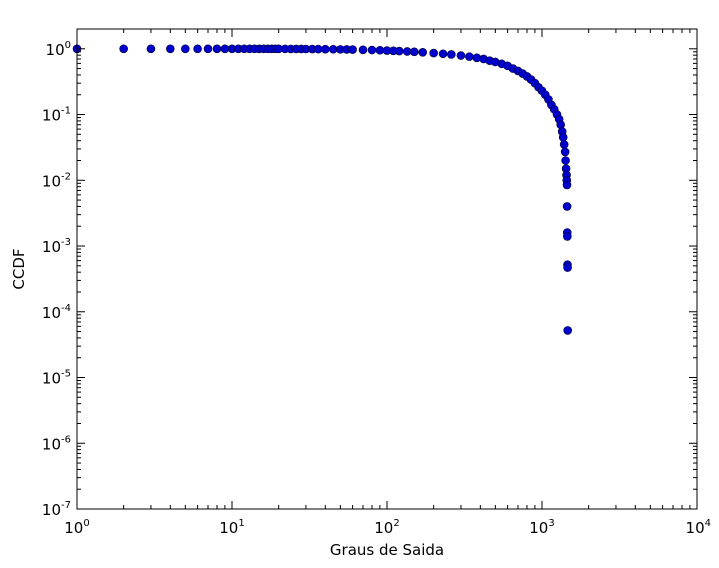 This screenshot has height=568, width=719. I want to click on x-tick-label: 10¹, so click(231, 527).